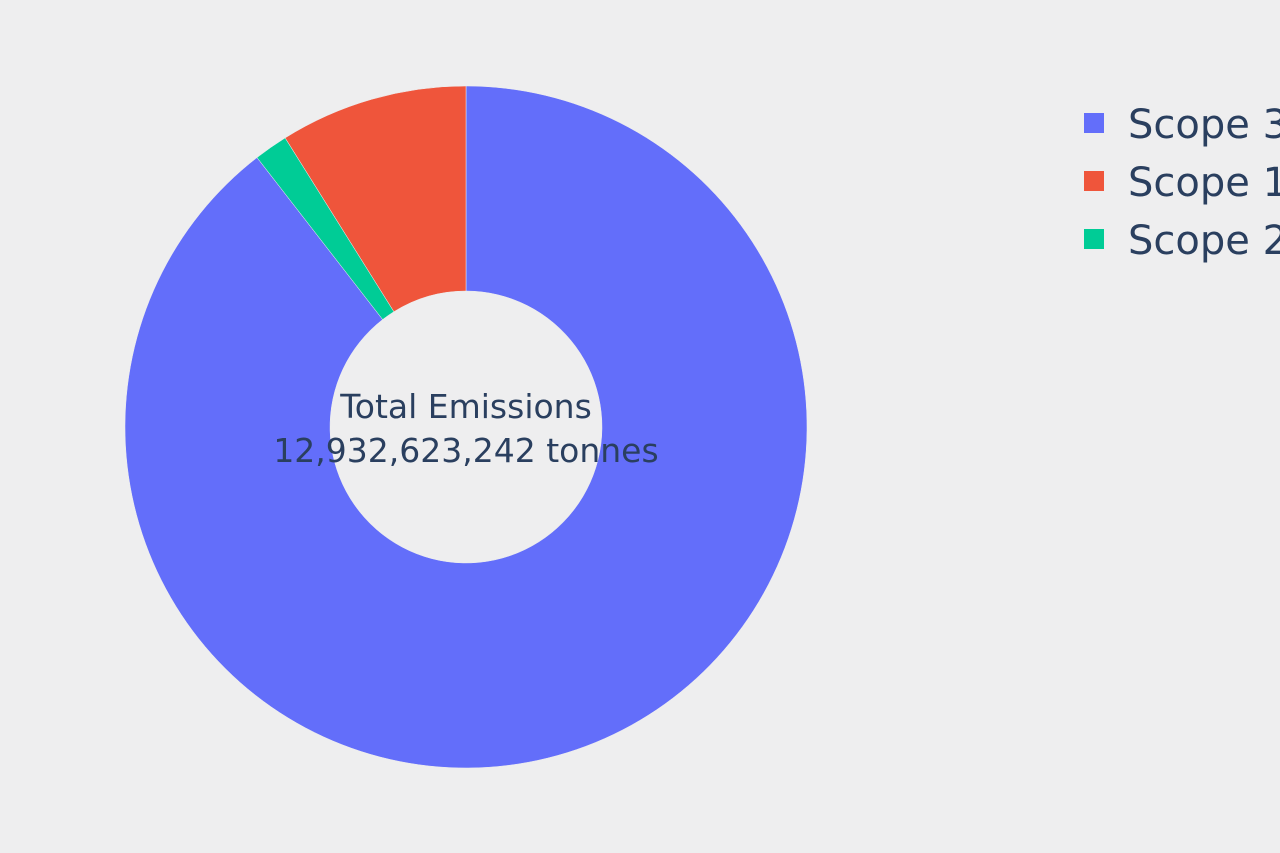 The image size is (1280, 853). Describe the element at coordinates (1204, 183) in the screenshot. I see `legend-label: Scope 1` at that location.